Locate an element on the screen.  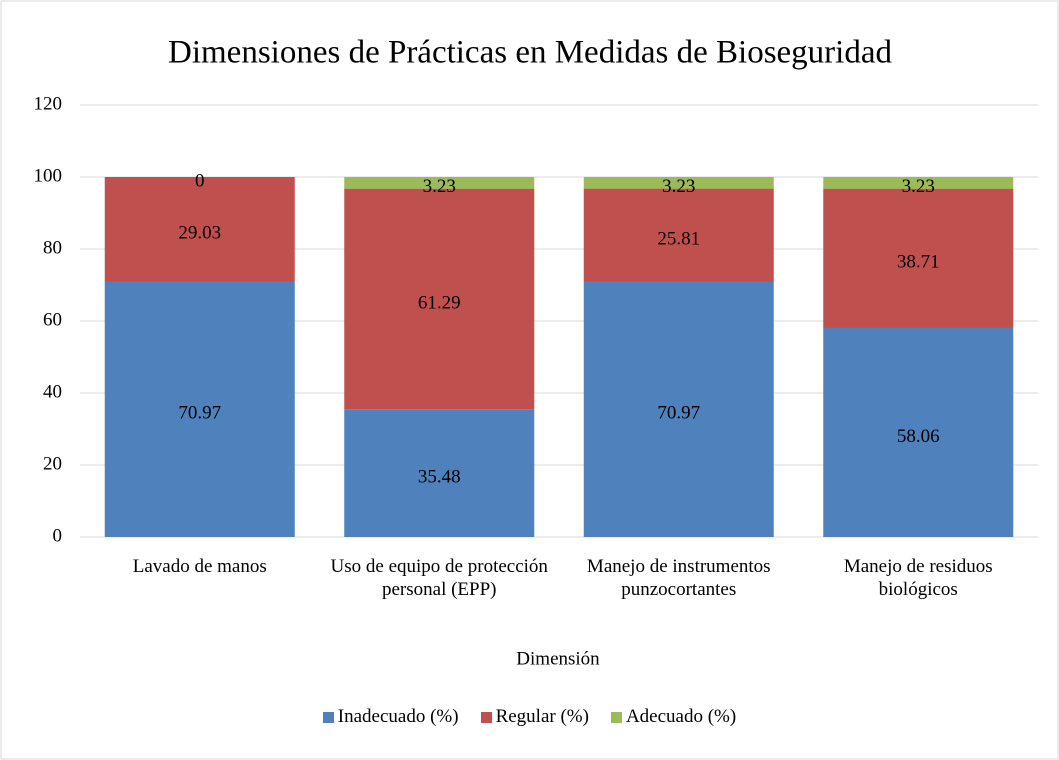
x-tick-label: Lavado de manos is located at coordinates (199, 566).